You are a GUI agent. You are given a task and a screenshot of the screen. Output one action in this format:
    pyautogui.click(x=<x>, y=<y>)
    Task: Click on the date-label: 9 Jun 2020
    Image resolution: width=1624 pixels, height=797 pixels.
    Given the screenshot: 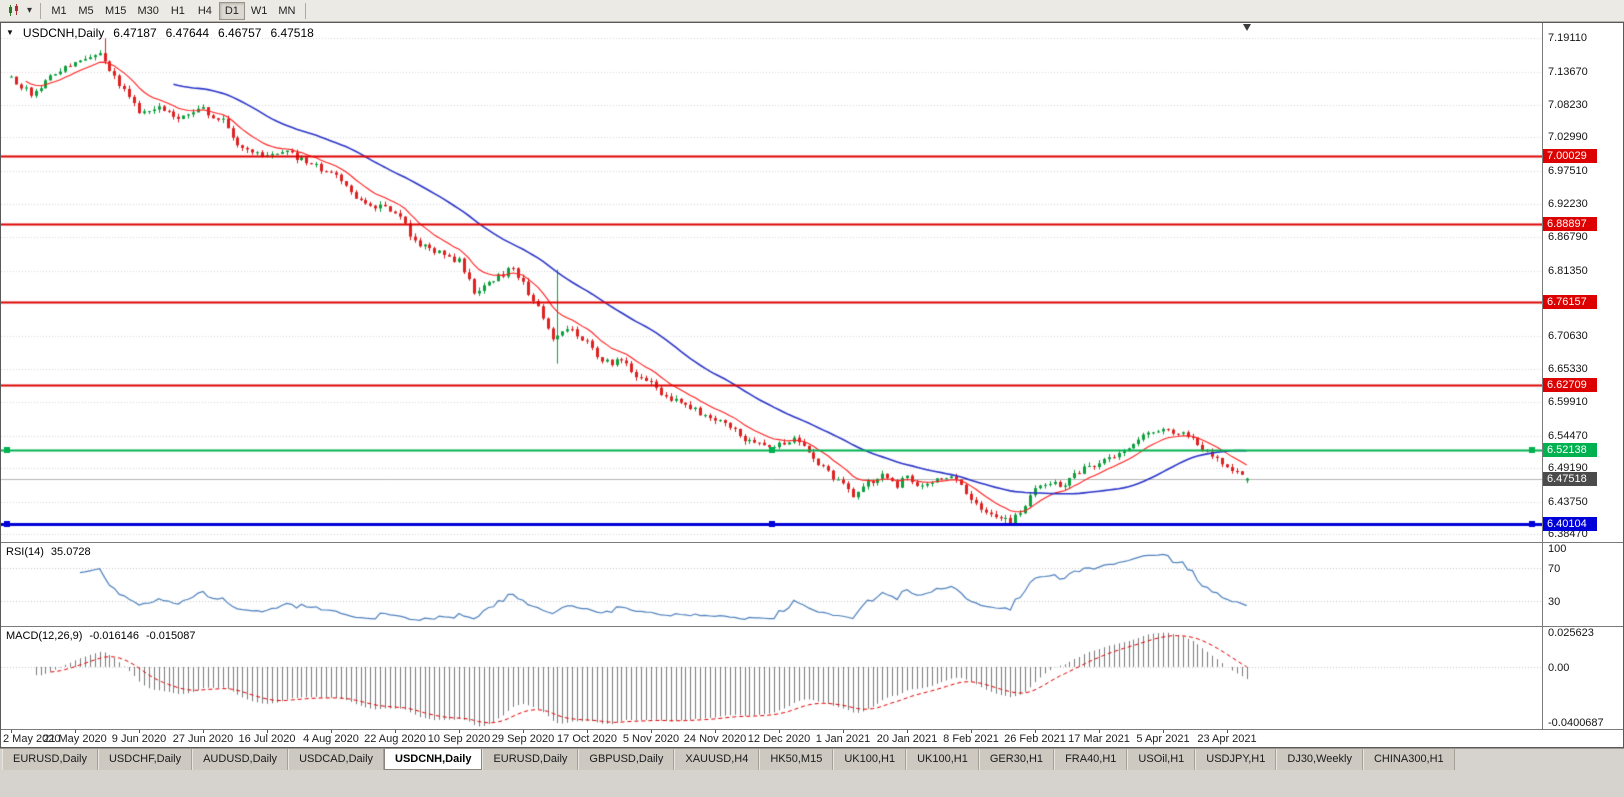 What is the action you would take?
    pyautogui.click(x=139, y=739)
    